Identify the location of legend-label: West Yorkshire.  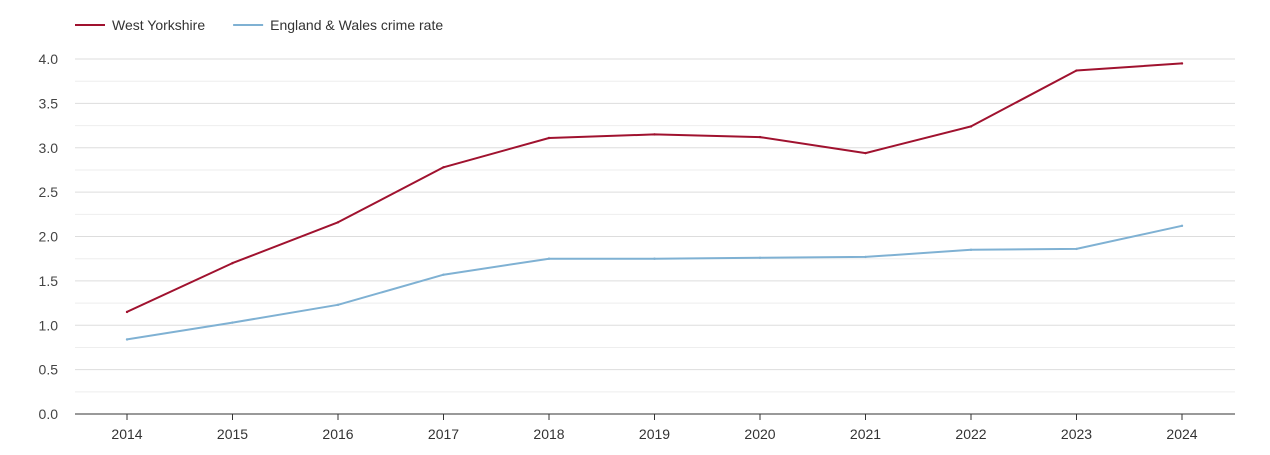
(158, 25).